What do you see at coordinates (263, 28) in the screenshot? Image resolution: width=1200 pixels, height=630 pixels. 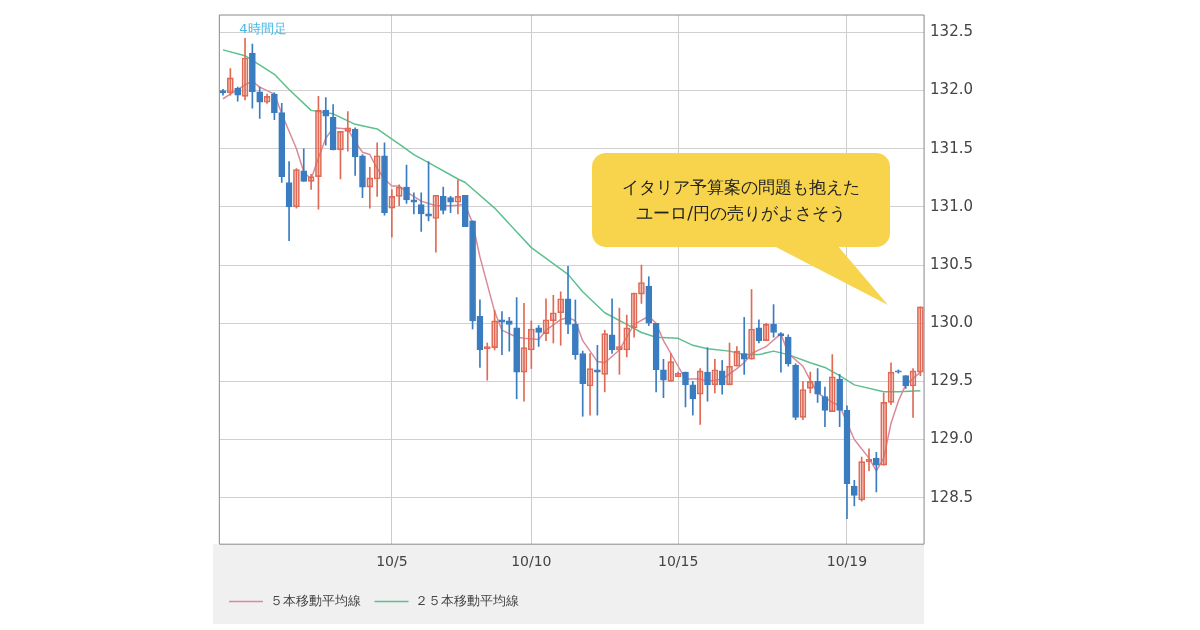 I see `text: 4時間足` at bounding box center [263, 28].